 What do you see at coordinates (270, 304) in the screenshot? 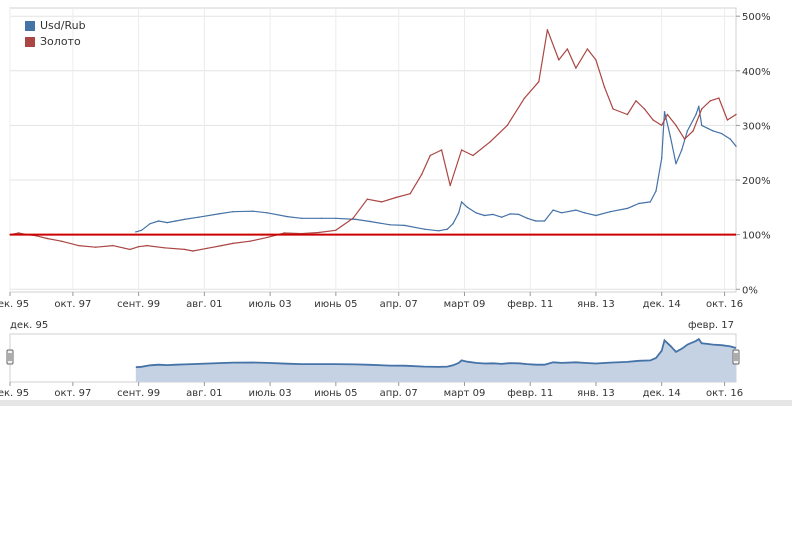
I see `x-tick-label: июль 03` at bounding box center [270, 304].